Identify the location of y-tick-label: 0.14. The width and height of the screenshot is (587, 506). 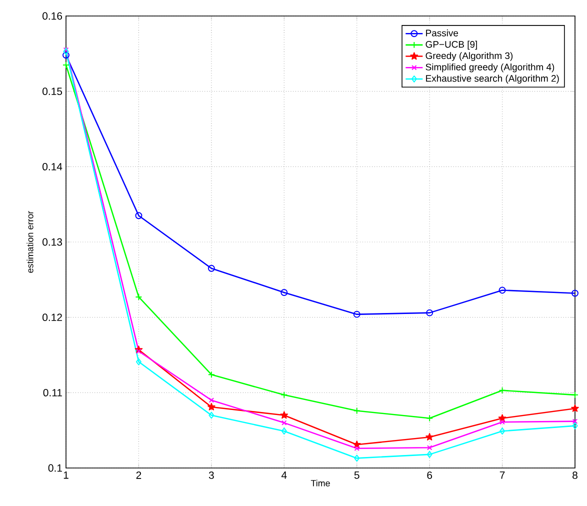
(52, 166).